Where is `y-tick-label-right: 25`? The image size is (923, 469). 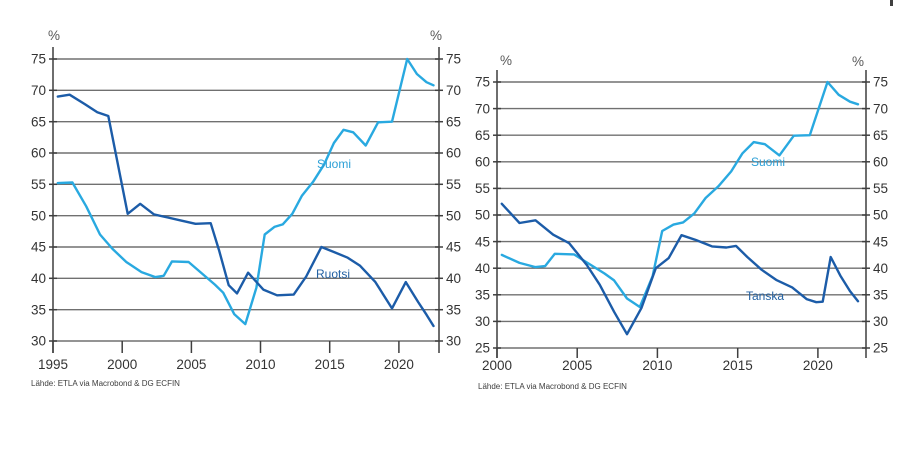 y-tick-label-right: 25 is located at coordinates (880, 348).